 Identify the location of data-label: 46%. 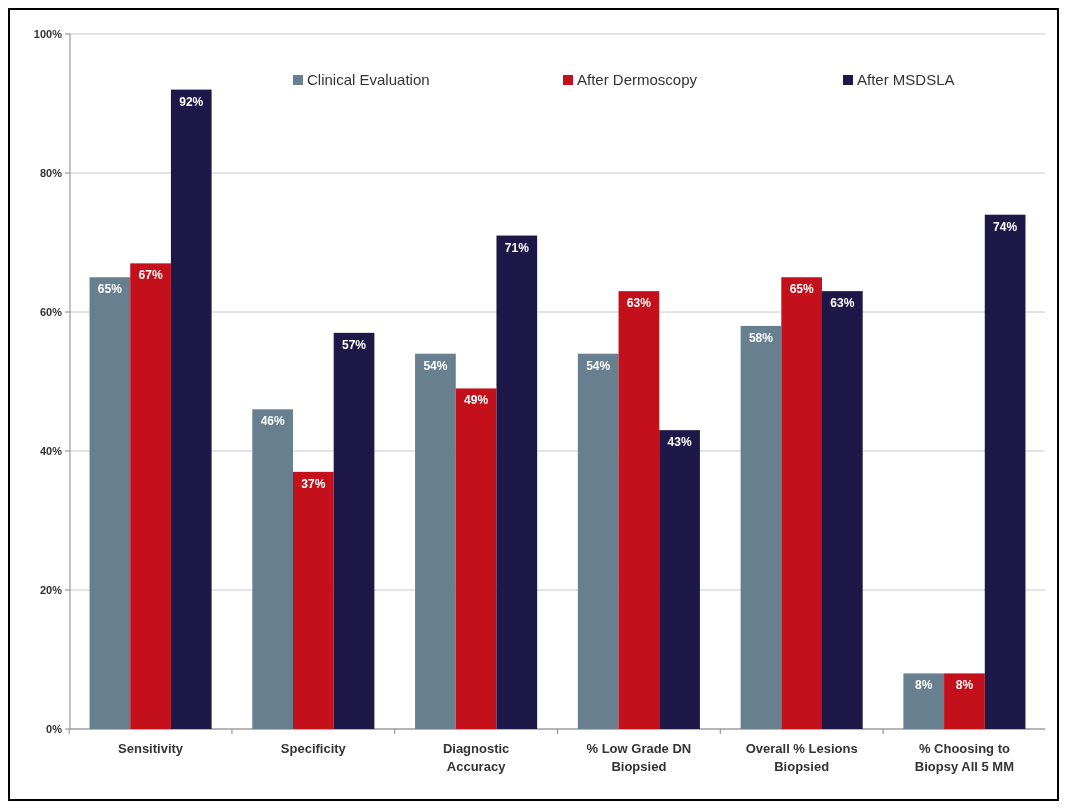
(272, 421).